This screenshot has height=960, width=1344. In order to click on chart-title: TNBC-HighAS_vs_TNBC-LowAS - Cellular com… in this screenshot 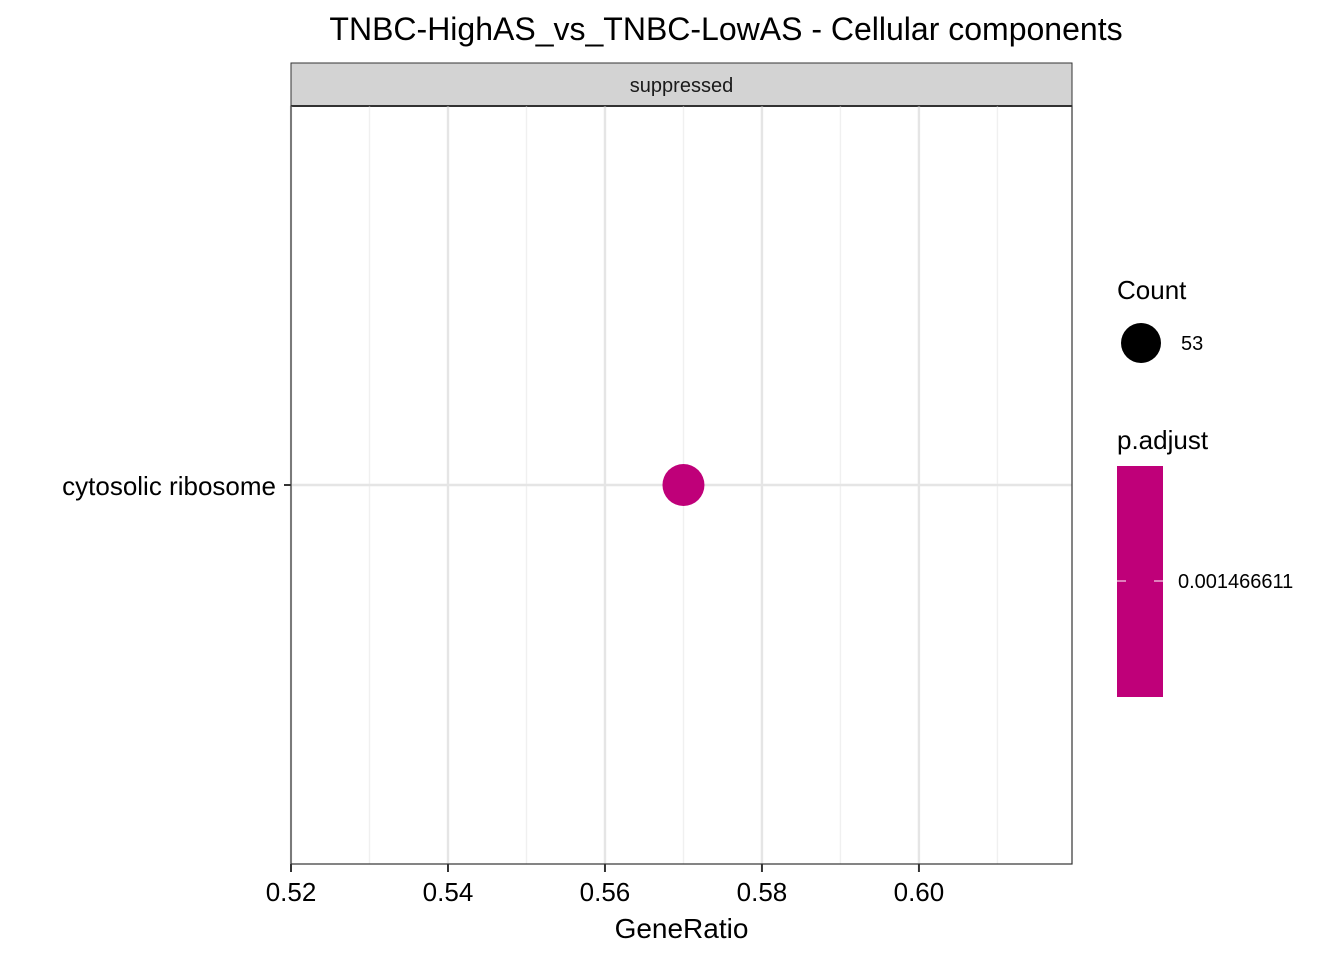, I will do `click(725, 29)`.